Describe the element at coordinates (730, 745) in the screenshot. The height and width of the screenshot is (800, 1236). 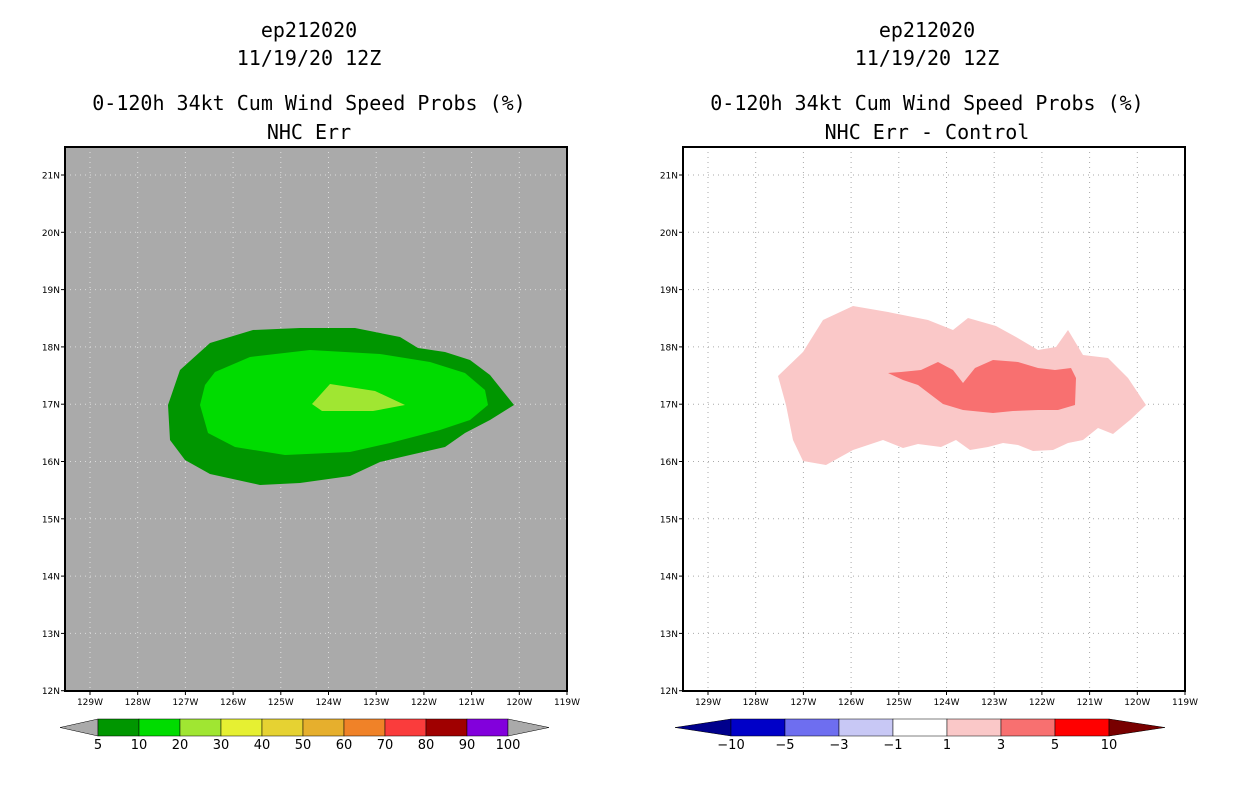
I see `colorbar-label: −10` at that location.